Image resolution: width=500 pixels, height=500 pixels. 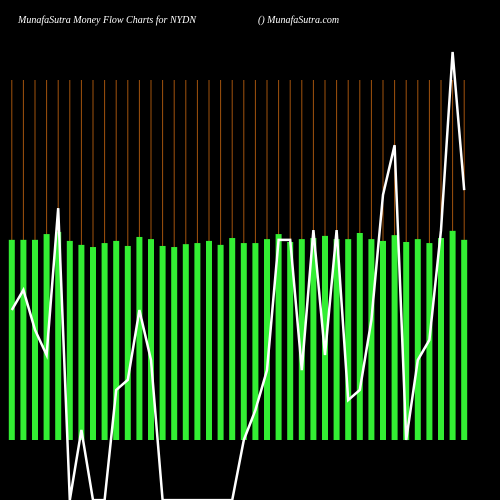 I want to click on chart-subtitle: () MunafaSutra.com, so click(x=298, y=20).